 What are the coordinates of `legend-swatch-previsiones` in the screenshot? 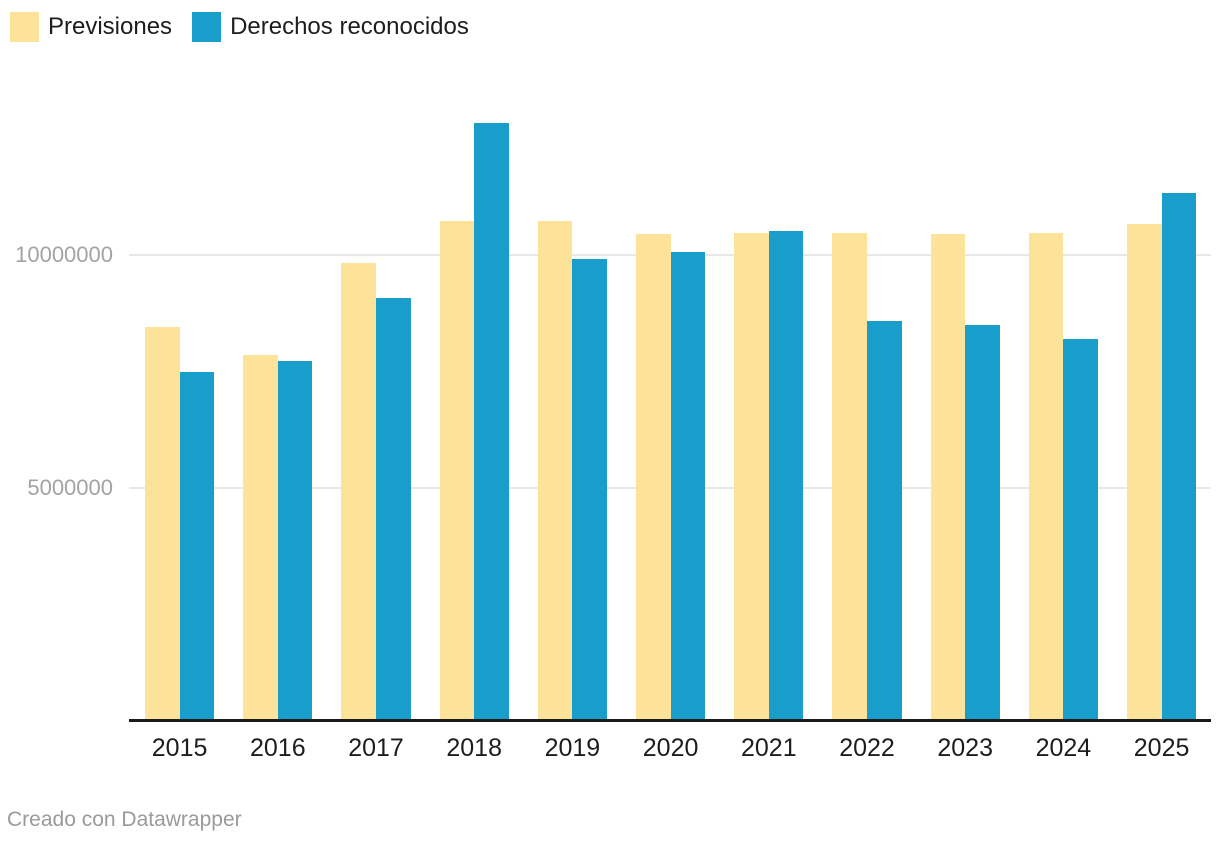 It's located at (24, 27).